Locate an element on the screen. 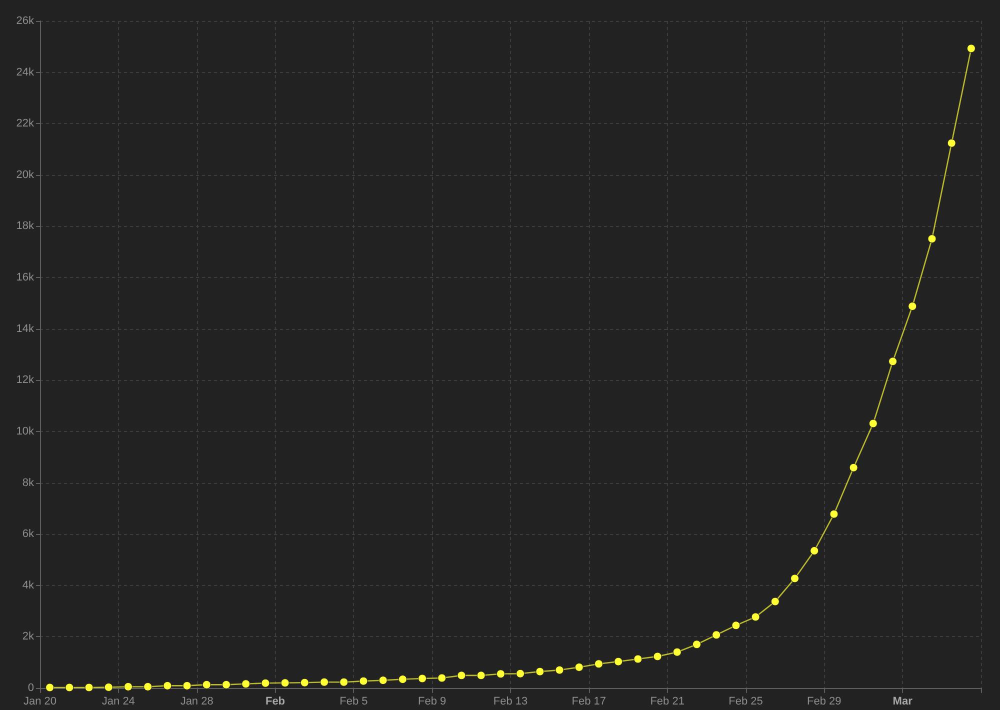  x-tick-label: Feb 13 is located at coordinates (510, 702).